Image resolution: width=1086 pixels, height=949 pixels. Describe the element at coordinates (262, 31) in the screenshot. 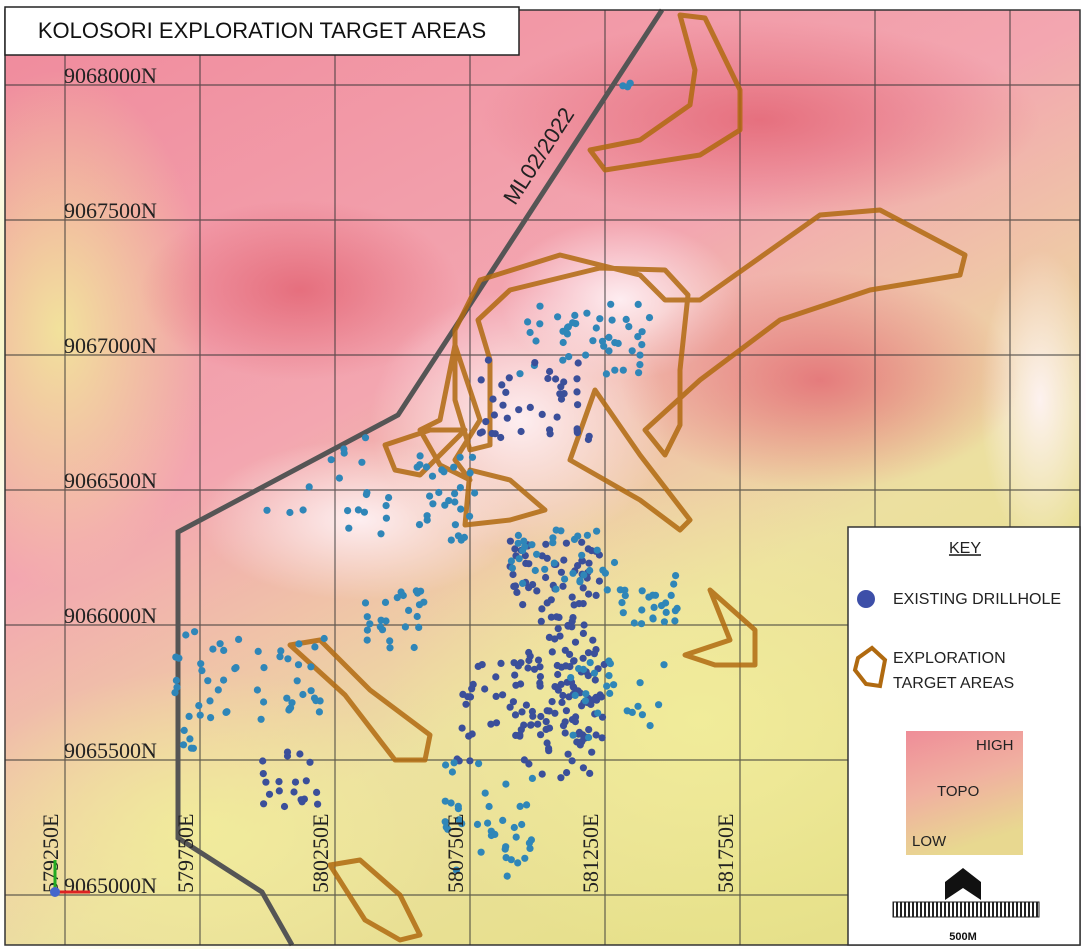

I see `title-box: KOLOSORI EXPLORATION TARGET AREAS` at that location.